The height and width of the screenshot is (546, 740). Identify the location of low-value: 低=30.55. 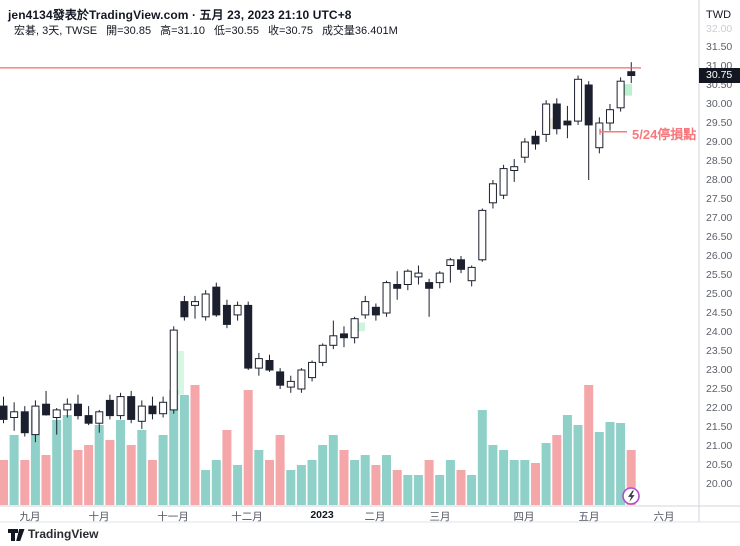
(236, 31).